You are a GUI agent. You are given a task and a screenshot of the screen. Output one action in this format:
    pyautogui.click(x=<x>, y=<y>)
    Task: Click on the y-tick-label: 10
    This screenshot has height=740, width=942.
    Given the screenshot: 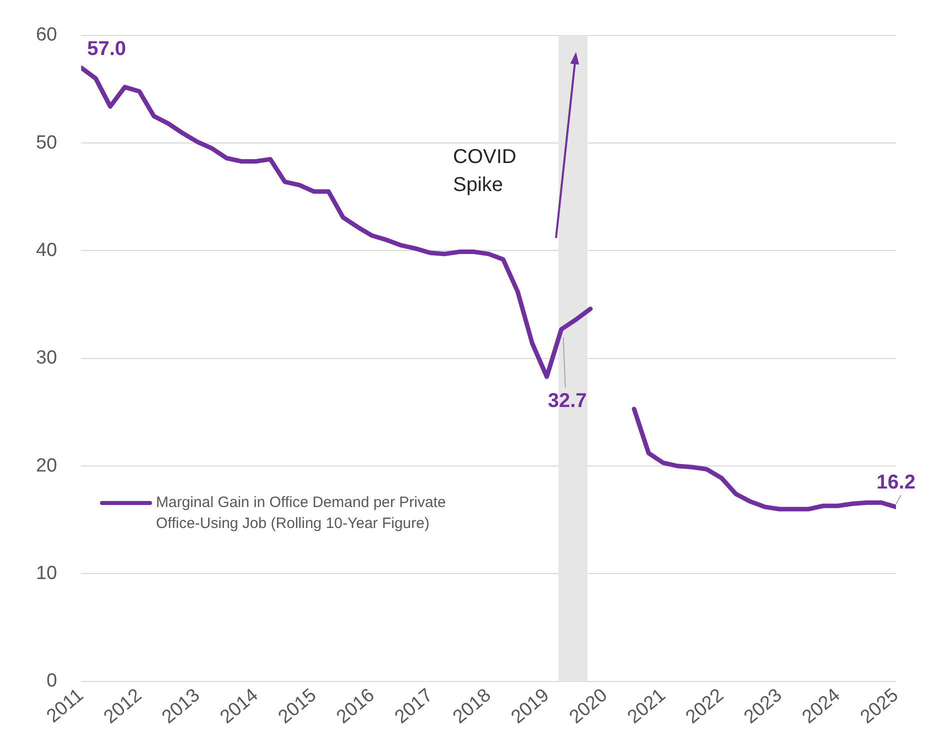 What is the action you would take?
    pyautogui.click(x=47, y=573)
    